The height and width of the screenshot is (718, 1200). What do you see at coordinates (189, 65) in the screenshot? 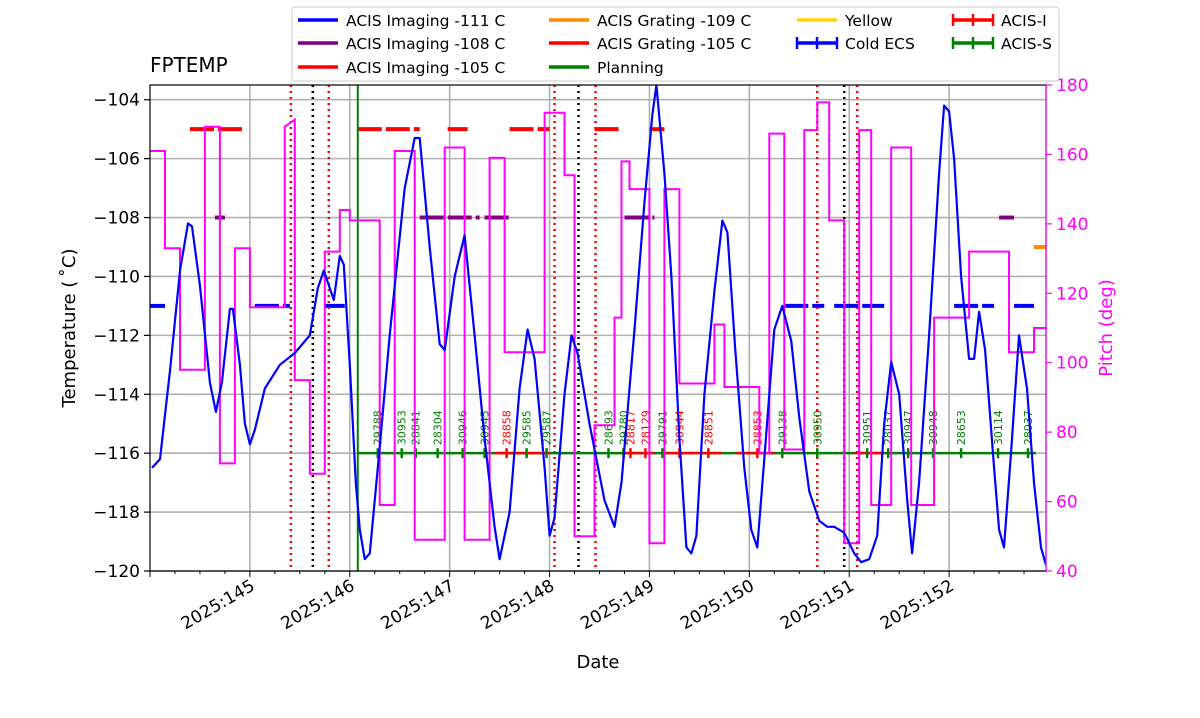
I see `chart-title: FPTEMP` at bounding box center [189, 65].